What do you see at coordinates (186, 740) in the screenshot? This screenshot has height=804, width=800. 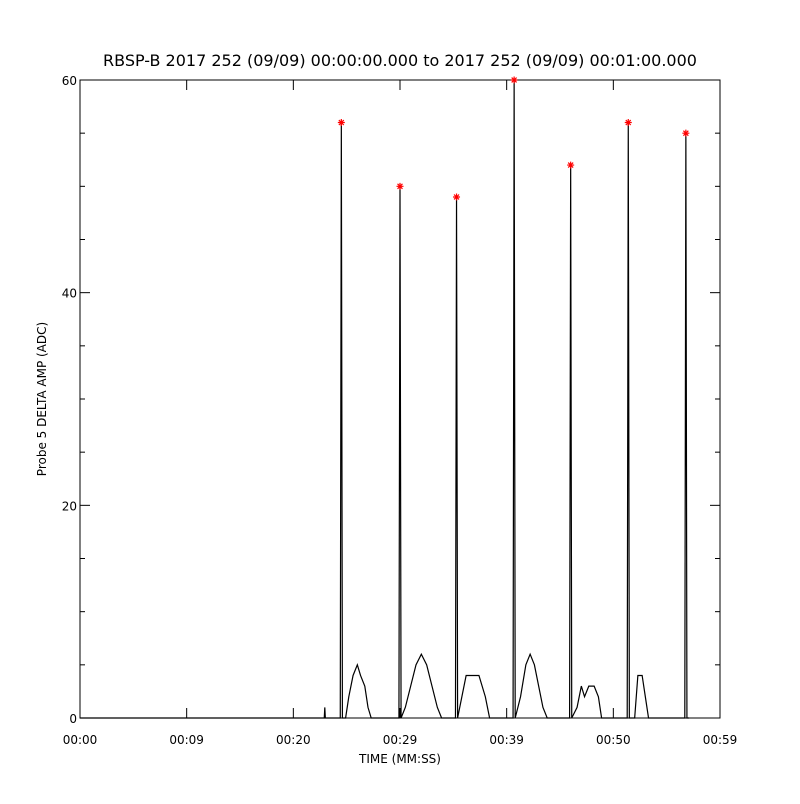 I see `x-tick-label: 00:09` at bounding box center [186, 740].